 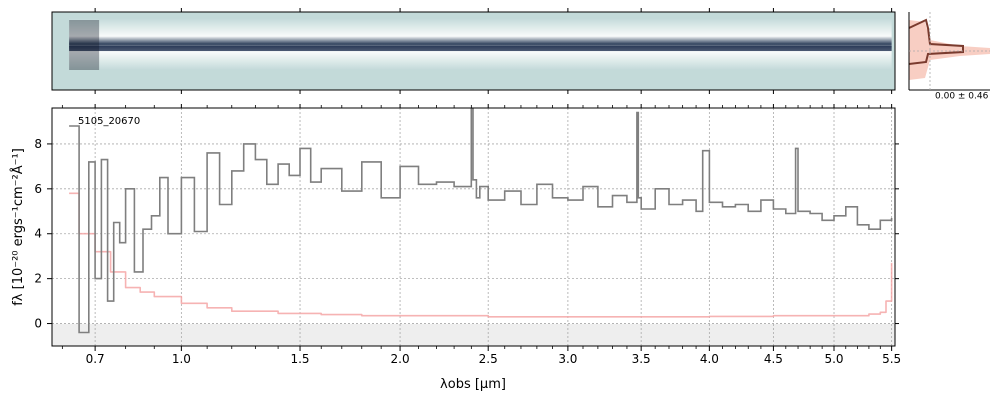 I want to click on spectrum-2d-trace, so click(x=480, y=44).